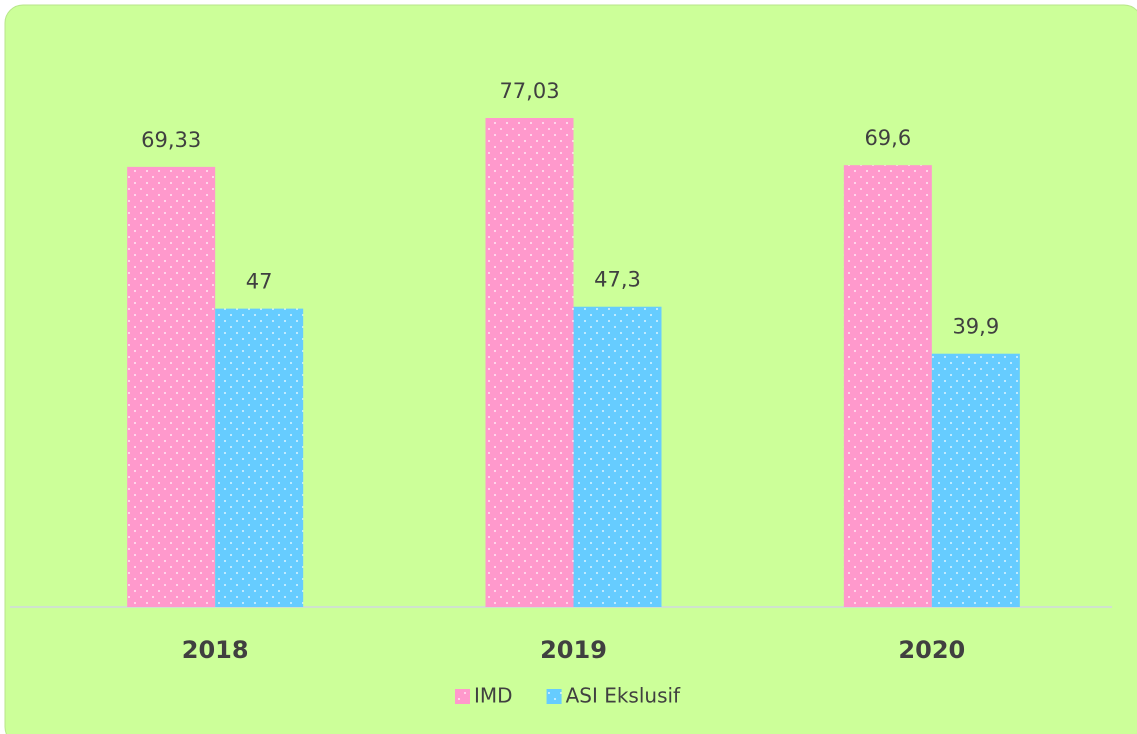  I want to click on data-label: 69,6, so click(887, 138).